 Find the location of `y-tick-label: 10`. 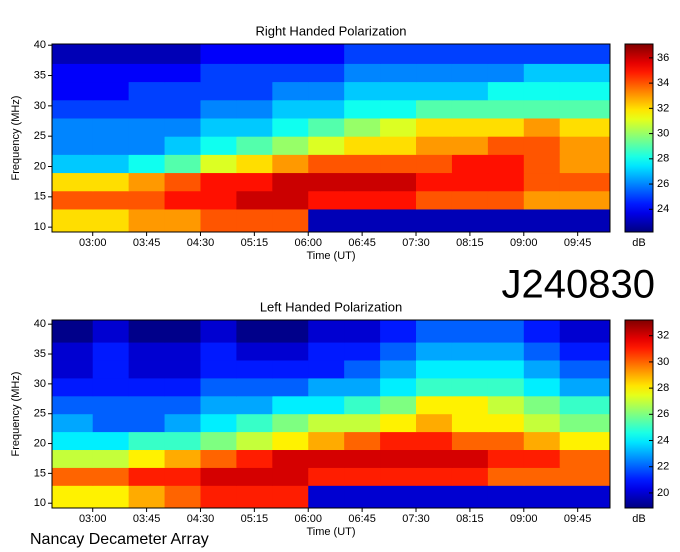

y-tick-label: 10 is located at coordinates (40, 503).